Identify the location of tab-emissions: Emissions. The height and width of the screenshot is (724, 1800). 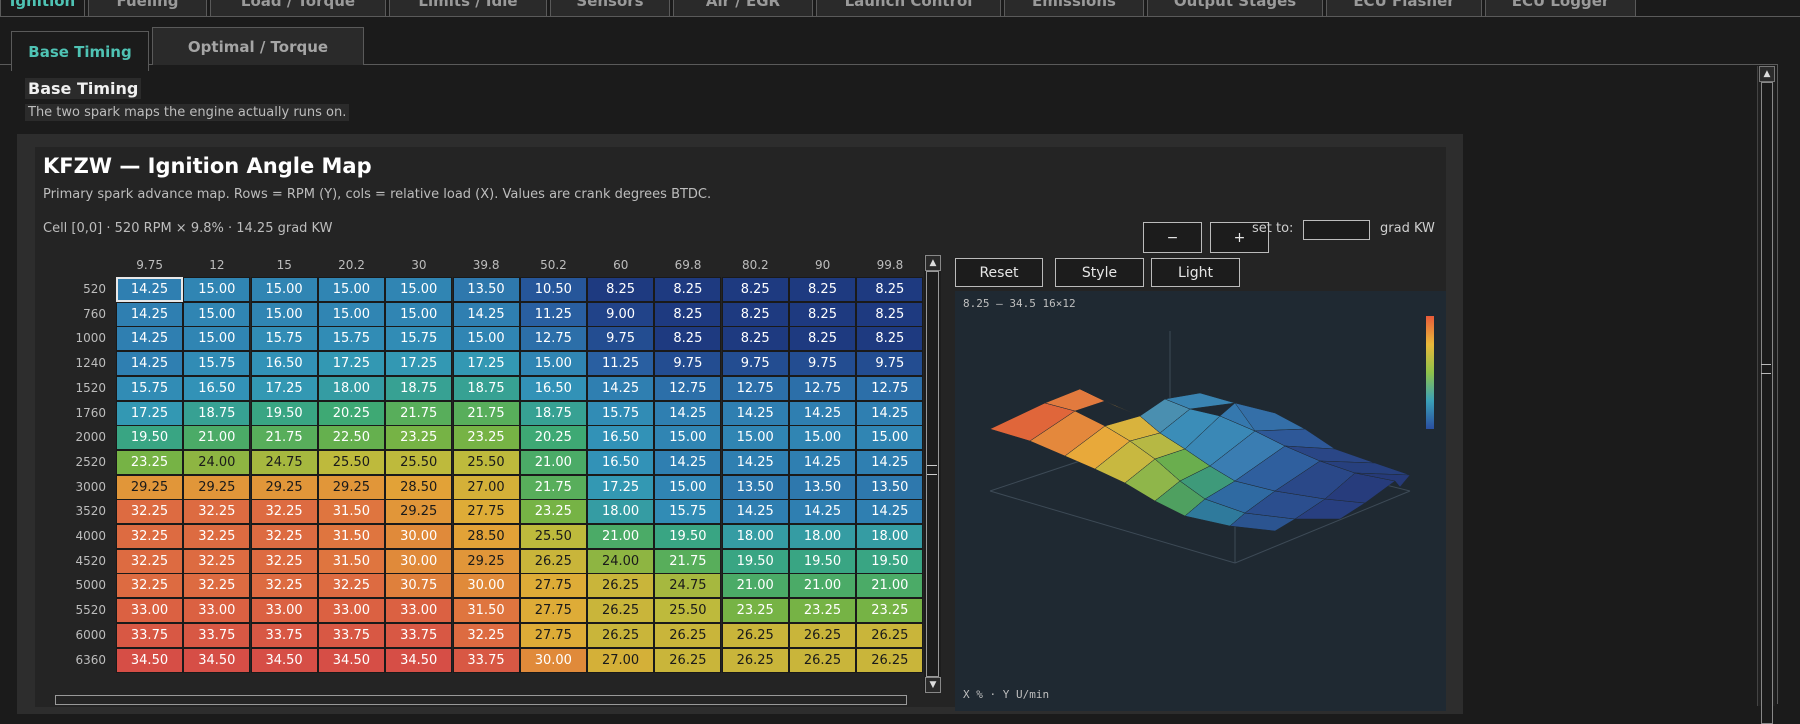
(1074, 8).